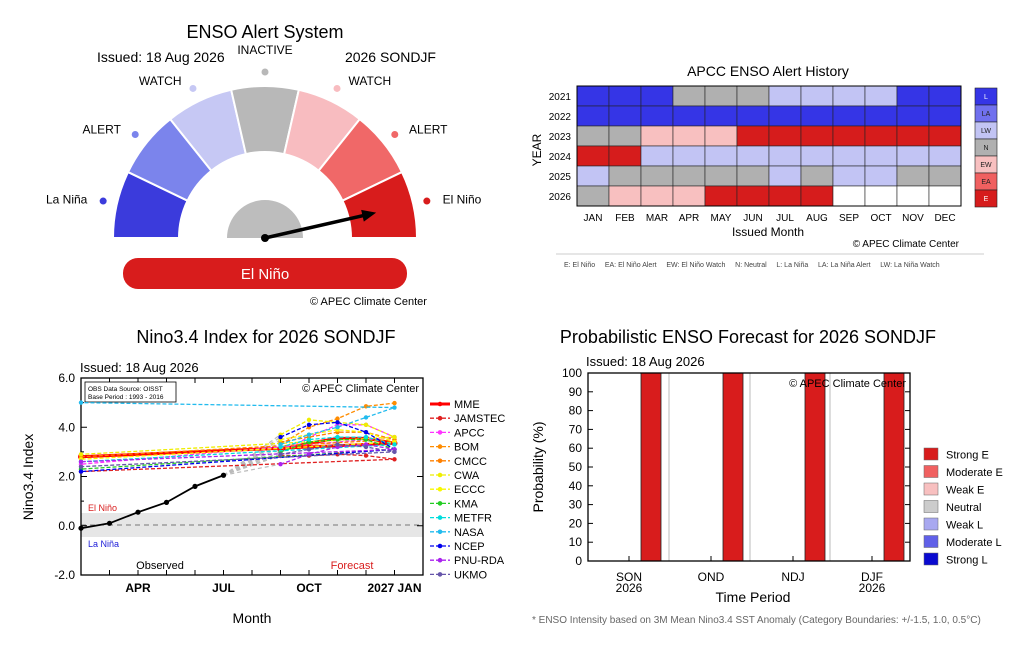 The height and width of the screenshot is (649, 1024). Describe the element at coordinates (689, 218) in the screenshot. I see `history-month-label: APR` at that location.